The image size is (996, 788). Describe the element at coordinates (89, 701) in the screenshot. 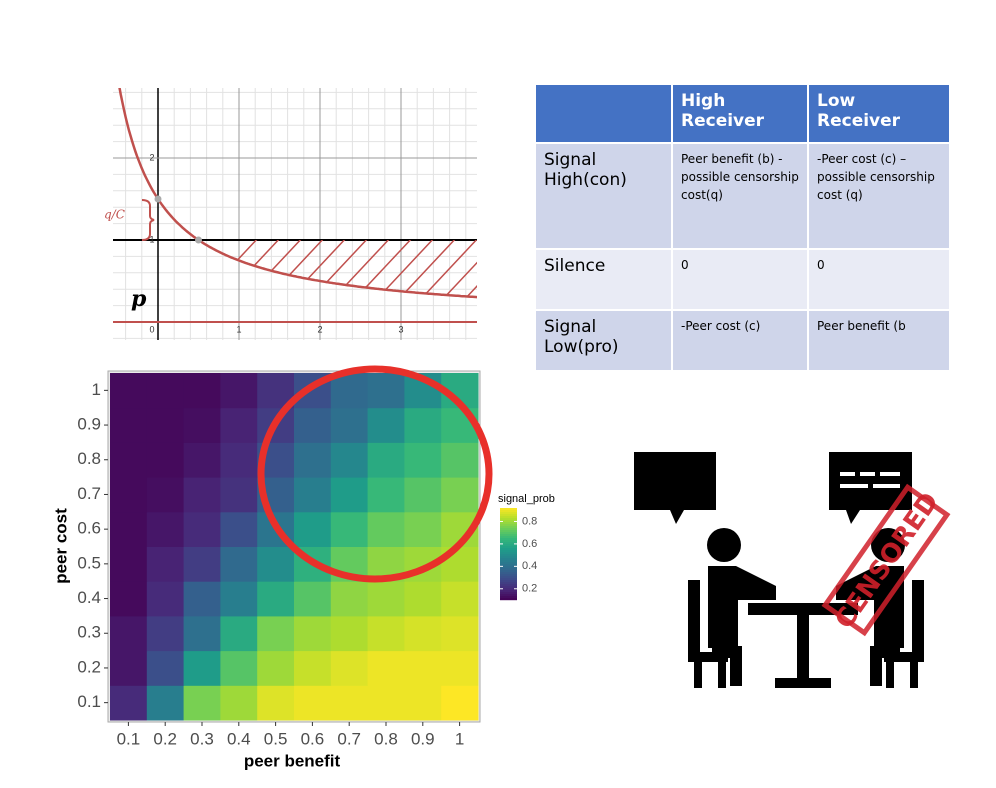

I see `y-tick-label: 0.1` at that location.